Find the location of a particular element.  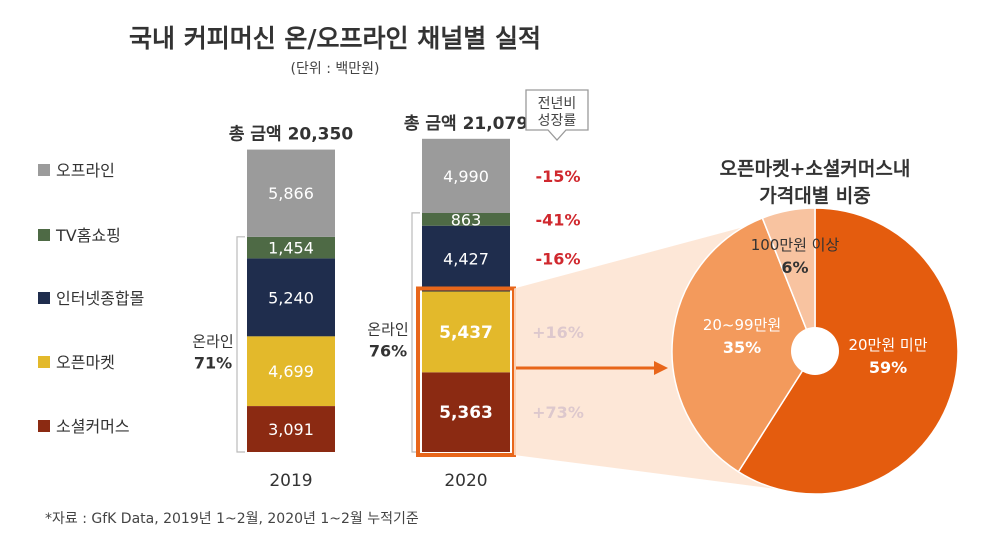

growth-label-tv: -41% is located at coordinates (558, 219).